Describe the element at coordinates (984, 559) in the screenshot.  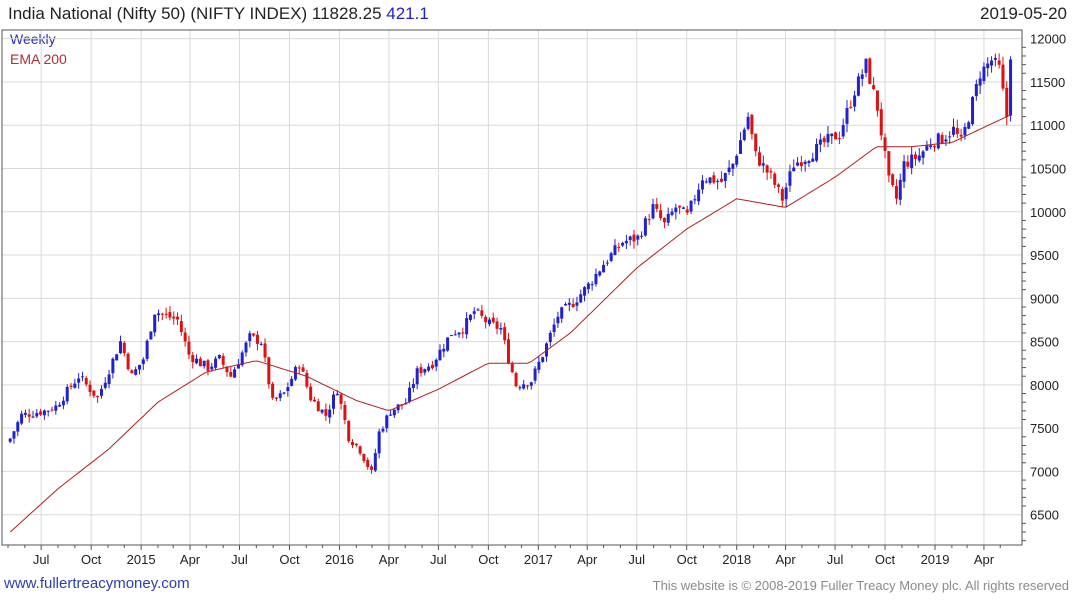
I see `x-tick-label: Apr` at that location.